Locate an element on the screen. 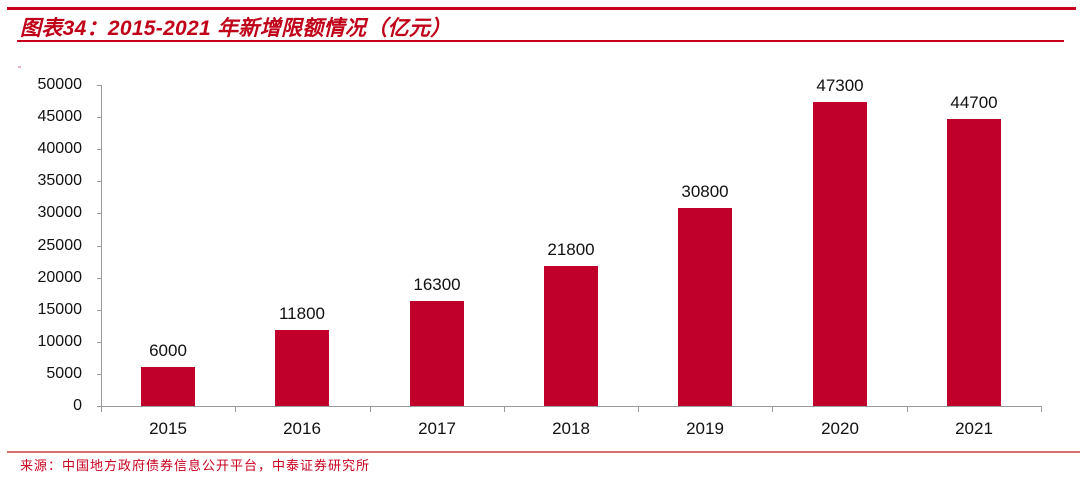 Image resolution: width=1080 pixels, height=479 pixels. x-category-label: 2021 is located at coordinates (974, 428).